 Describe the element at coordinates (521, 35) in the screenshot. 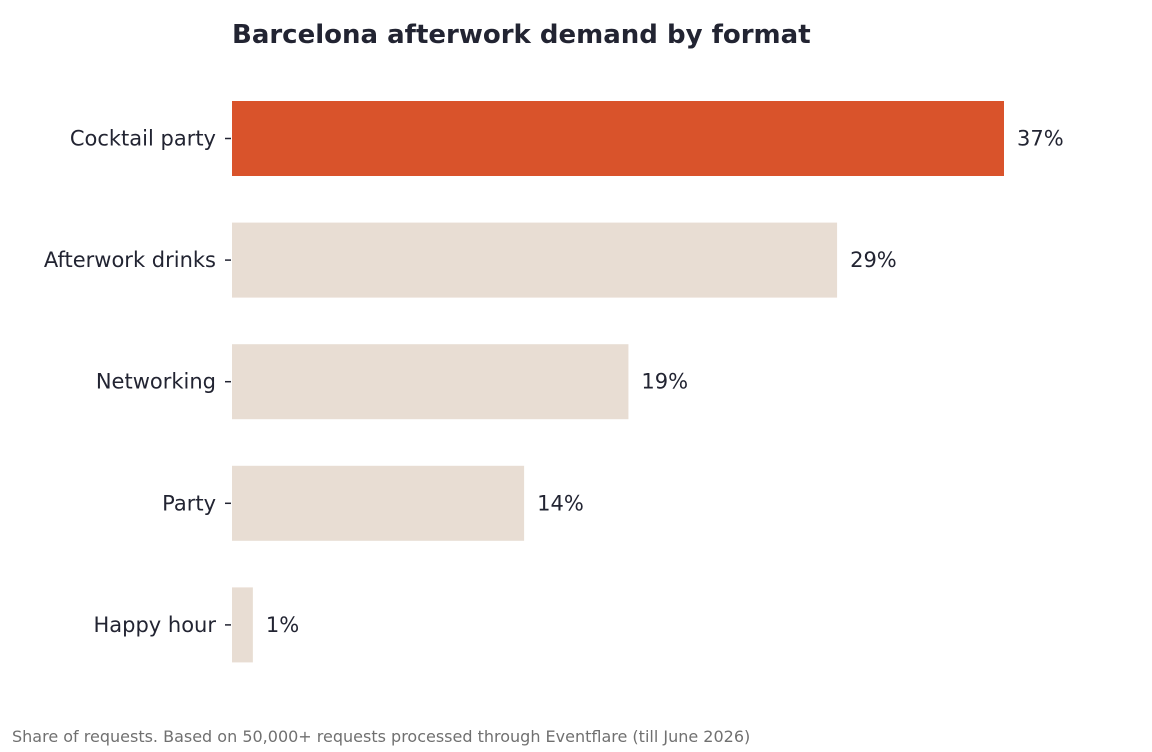

I see `chart-title: Barcelona afterwork demand by format` at that location.